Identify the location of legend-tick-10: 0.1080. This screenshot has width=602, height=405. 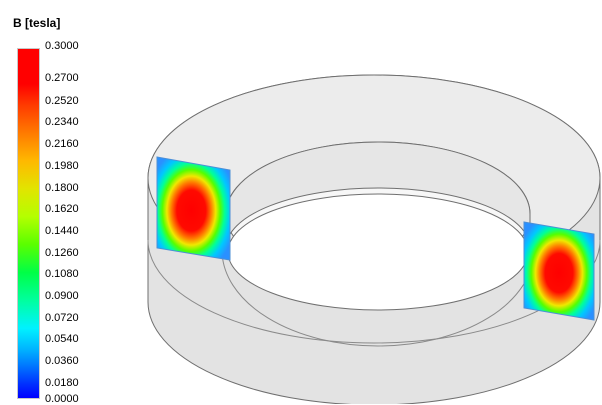
(62, 274).